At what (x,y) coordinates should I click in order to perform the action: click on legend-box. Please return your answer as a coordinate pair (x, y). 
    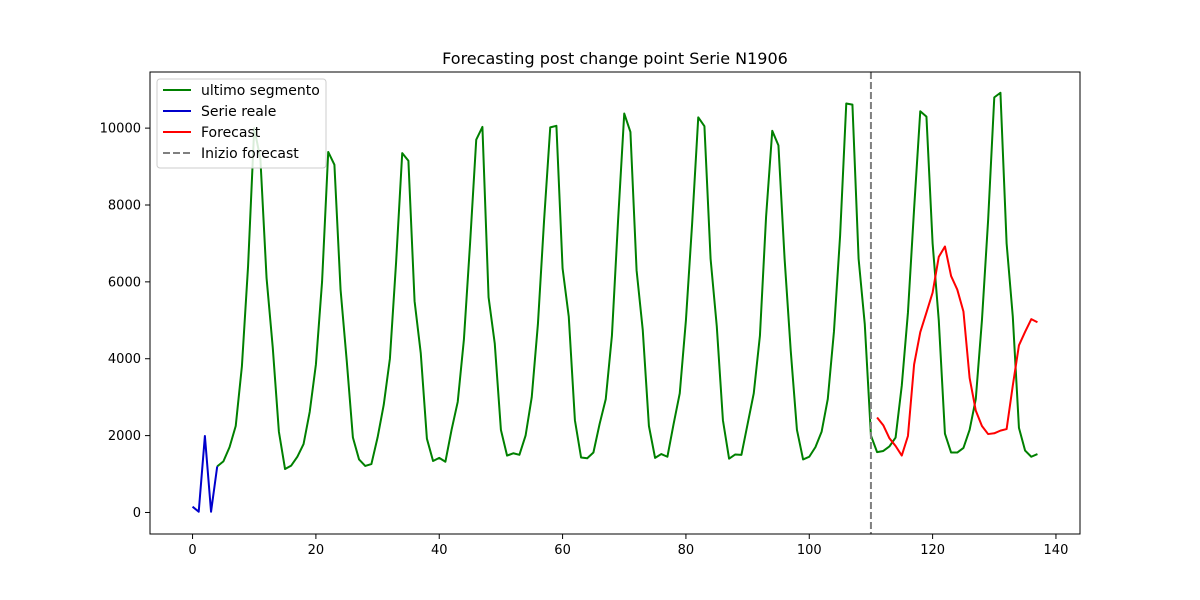
    Looking at the image, I should click on (241, 123).